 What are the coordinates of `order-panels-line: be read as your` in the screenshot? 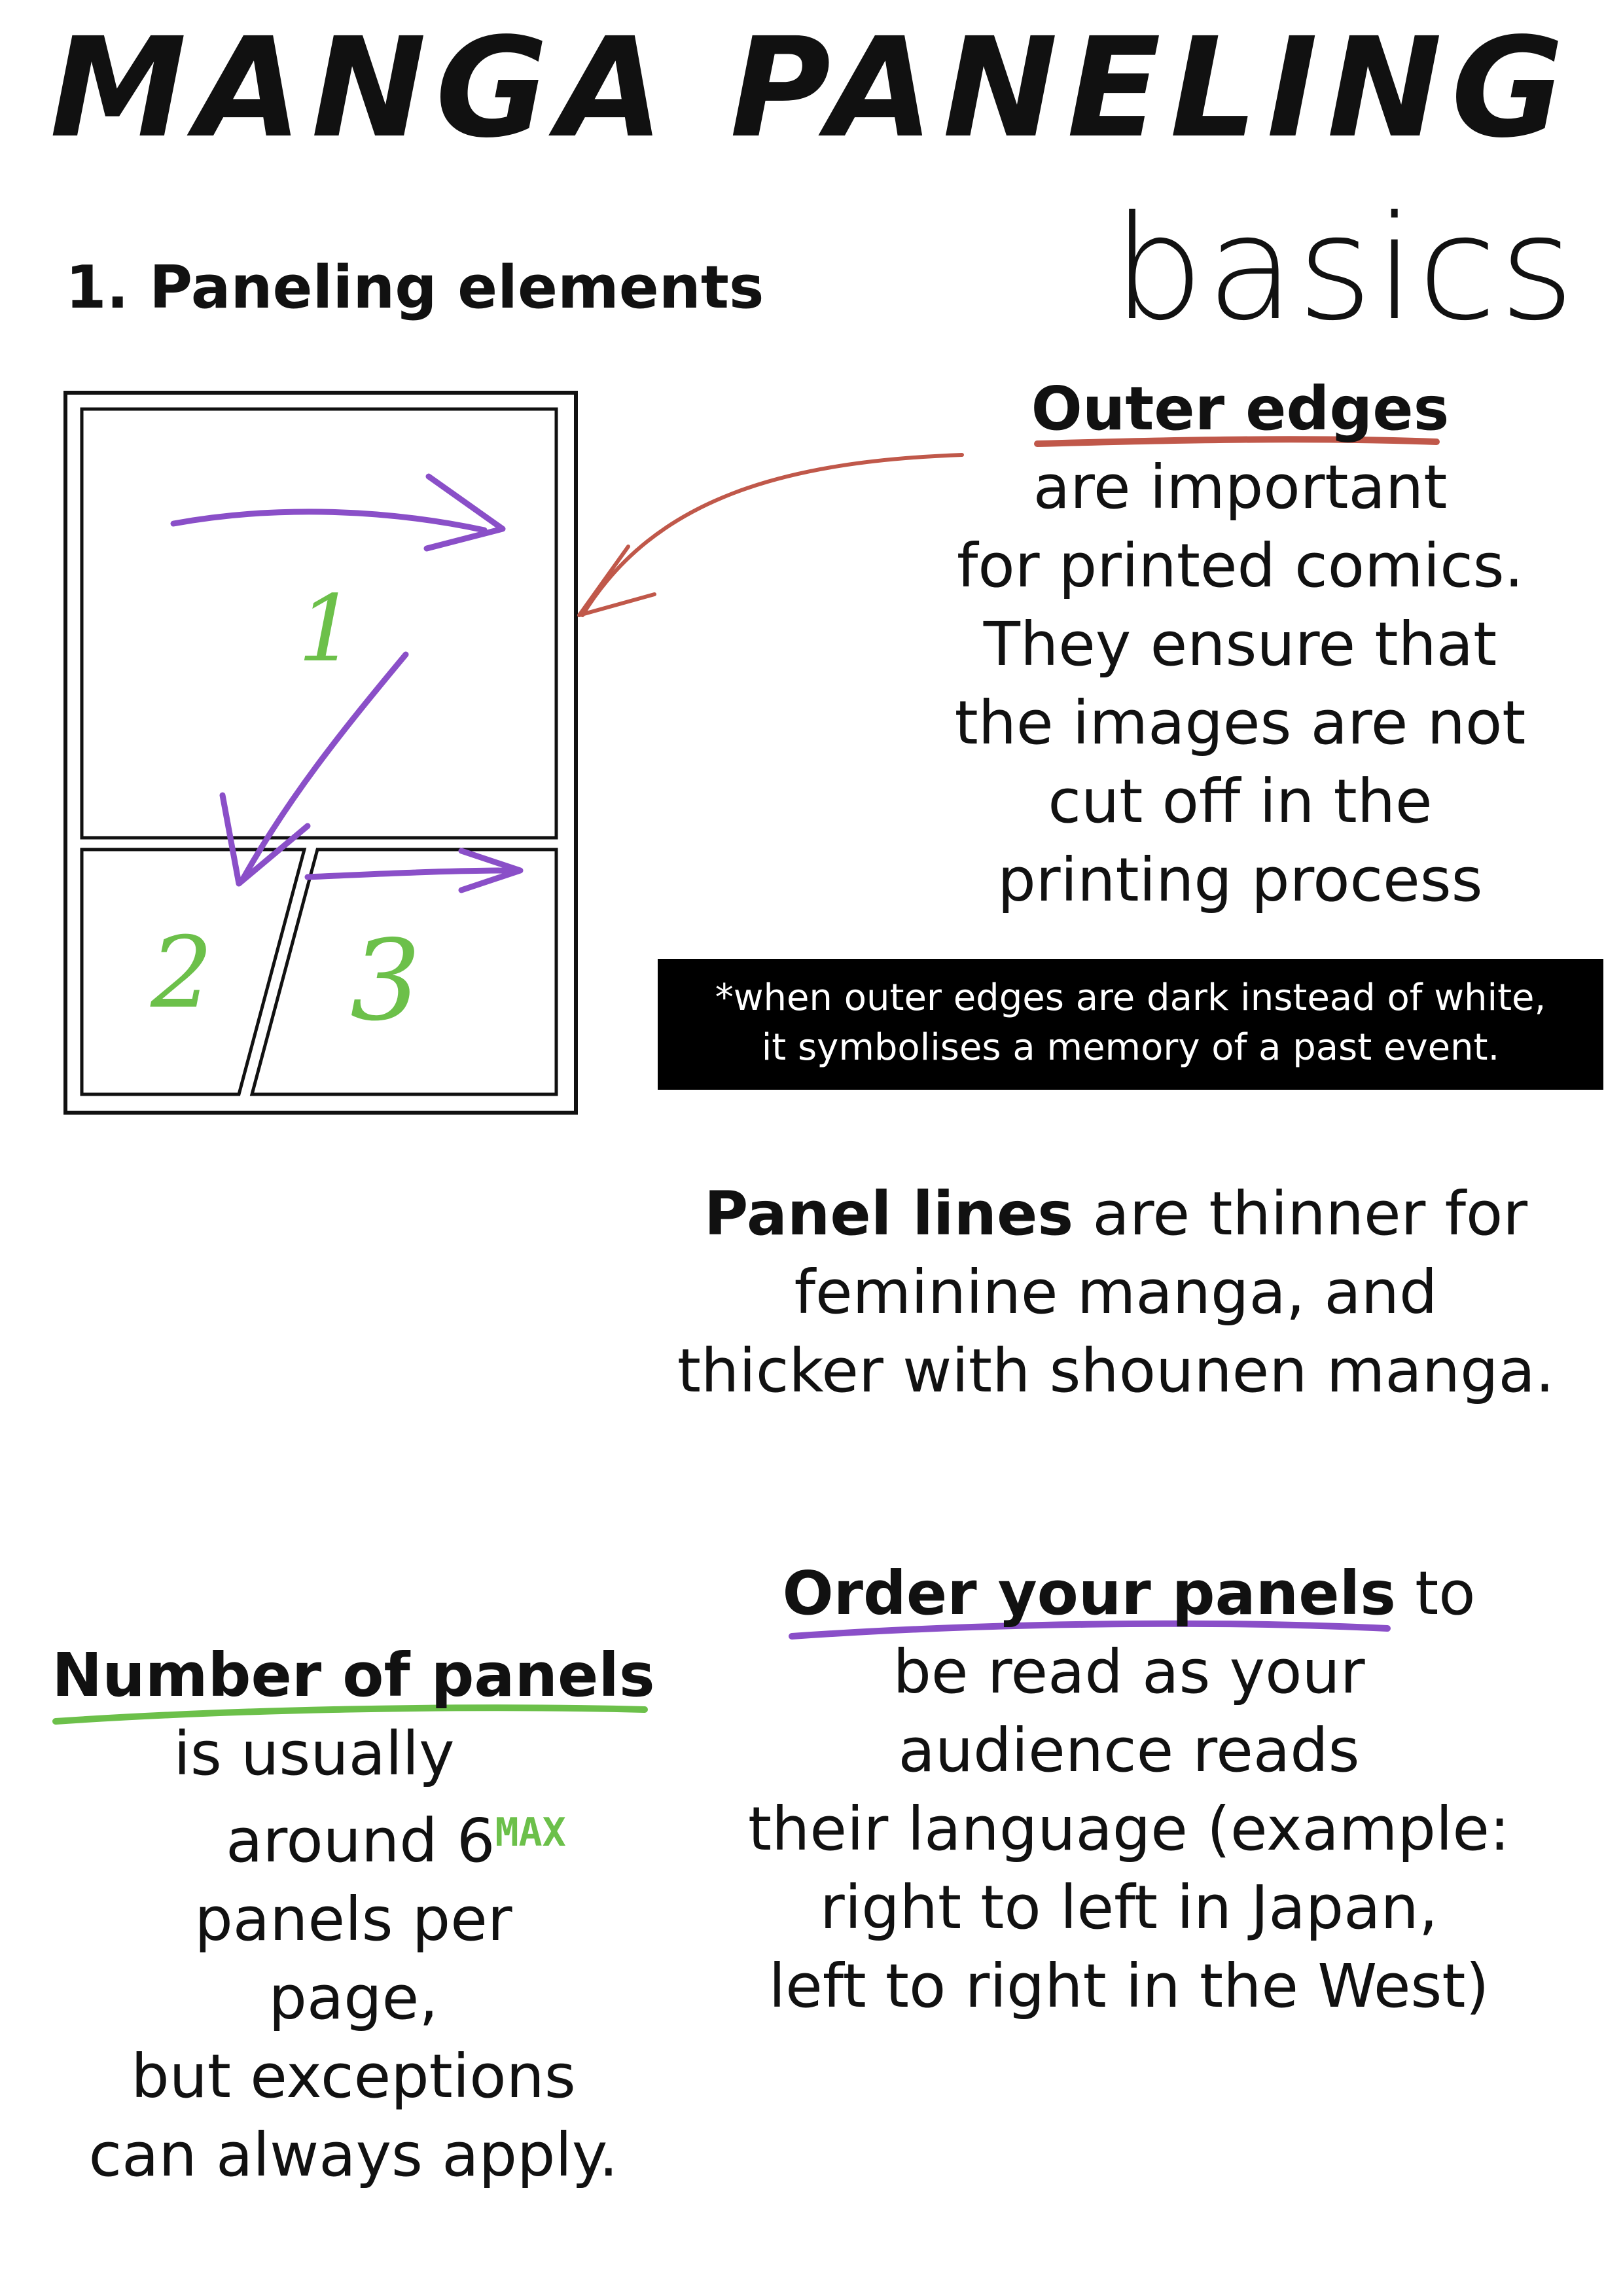 It's located at (1129, 1672).